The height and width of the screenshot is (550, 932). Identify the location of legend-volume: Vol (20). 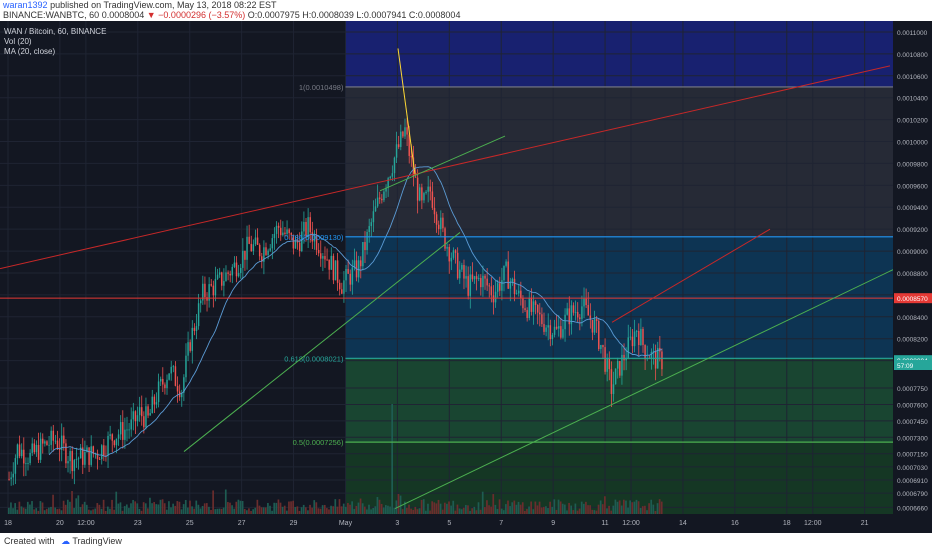
(18, 41).